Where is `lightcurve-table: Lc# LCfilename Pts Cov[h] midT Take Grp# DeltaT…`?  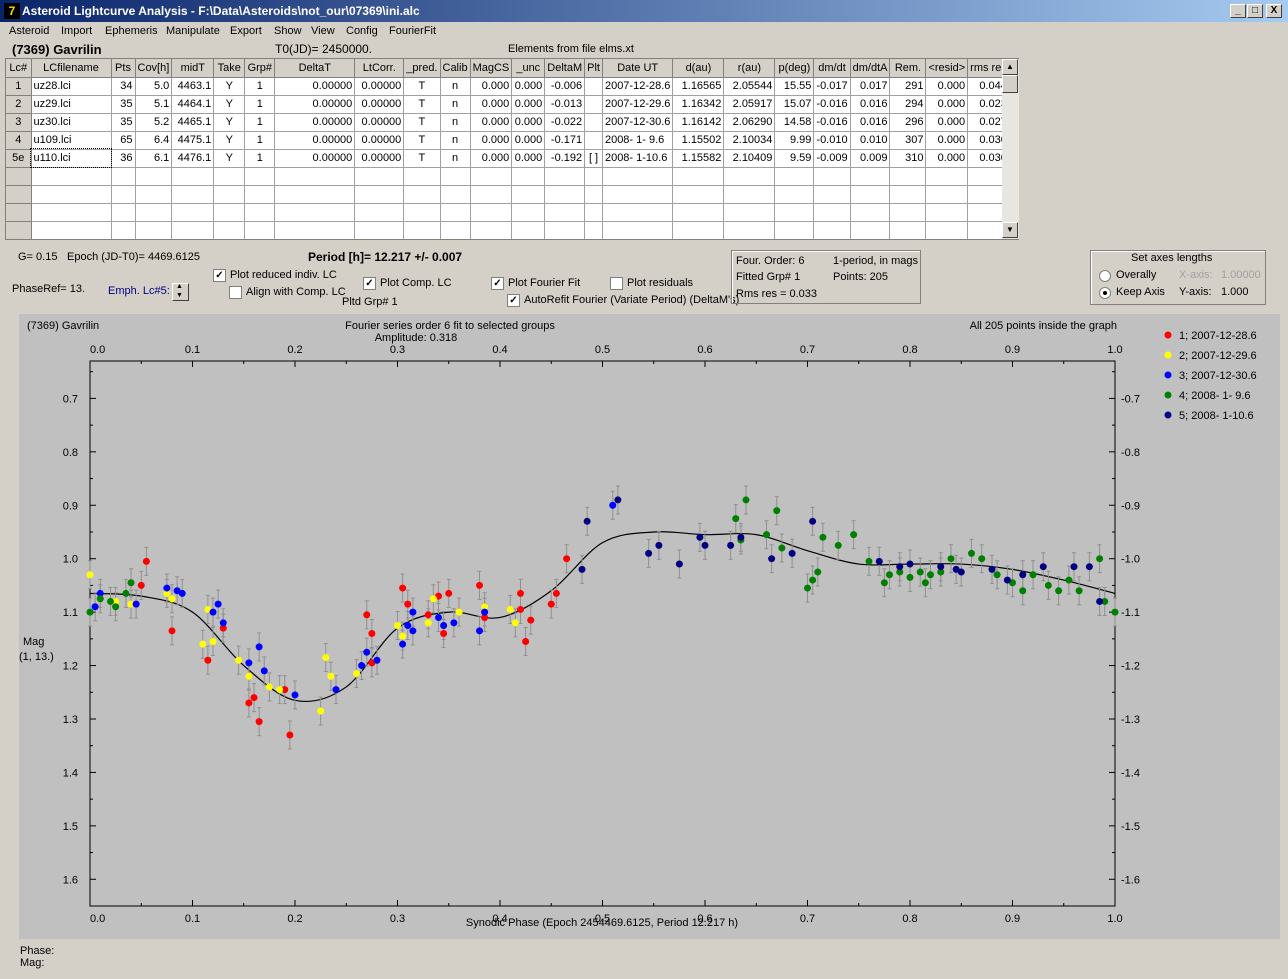
lightcurve-table: Lc# LCfilename Pts Cov[h] midT Take Grp# DeltaT… is located at coordinates (512, 149).